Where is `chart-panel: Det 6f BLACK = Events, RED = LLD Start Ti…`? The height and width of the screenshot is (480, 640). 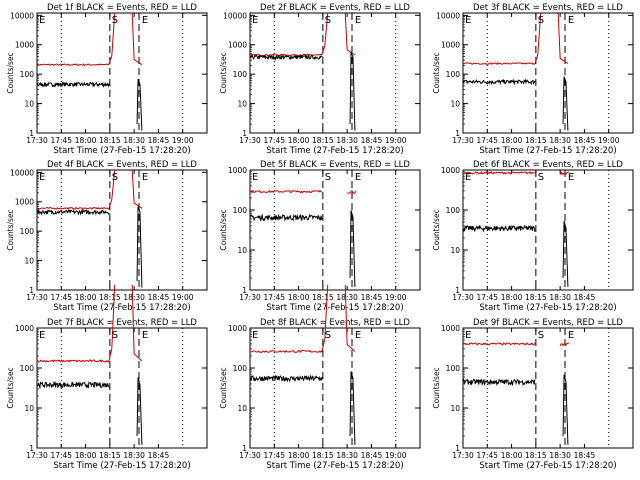
chart-panel: Det 6f BLACK = Events, RED = LLD Start Ti… is located at coordinates (533, 236).